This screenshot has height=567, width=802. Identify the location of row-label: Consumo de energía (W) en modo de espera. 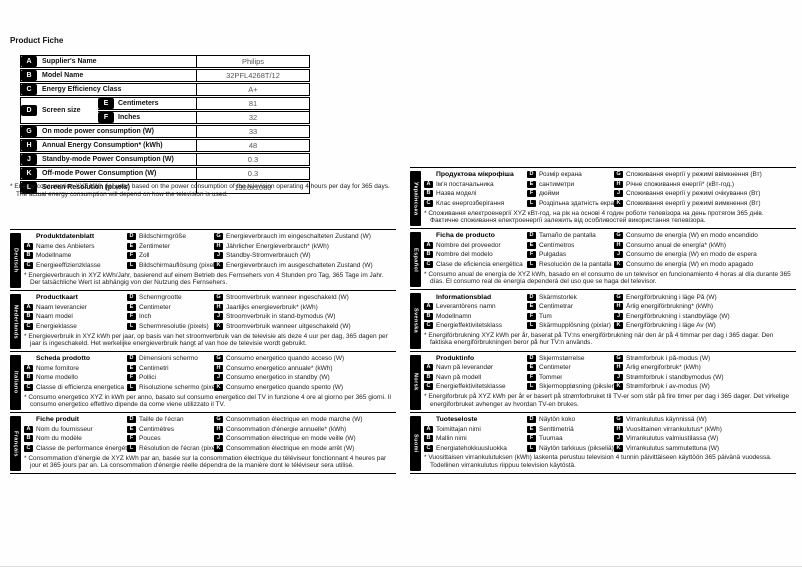
(691, 255).